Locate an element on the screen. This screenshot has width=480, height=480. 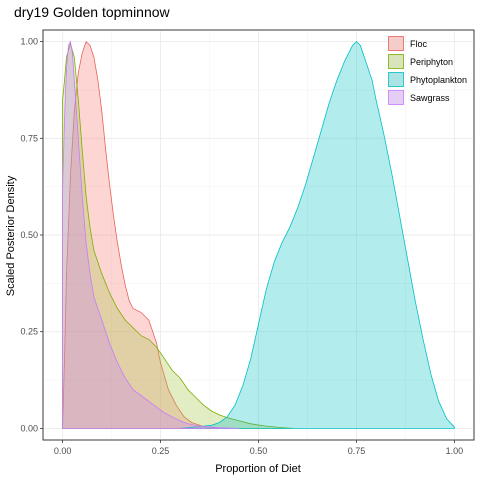
x-axis-ticks: 0.00 0.25 0.50 0.75 1.00 is located at coordinates (258, 448).